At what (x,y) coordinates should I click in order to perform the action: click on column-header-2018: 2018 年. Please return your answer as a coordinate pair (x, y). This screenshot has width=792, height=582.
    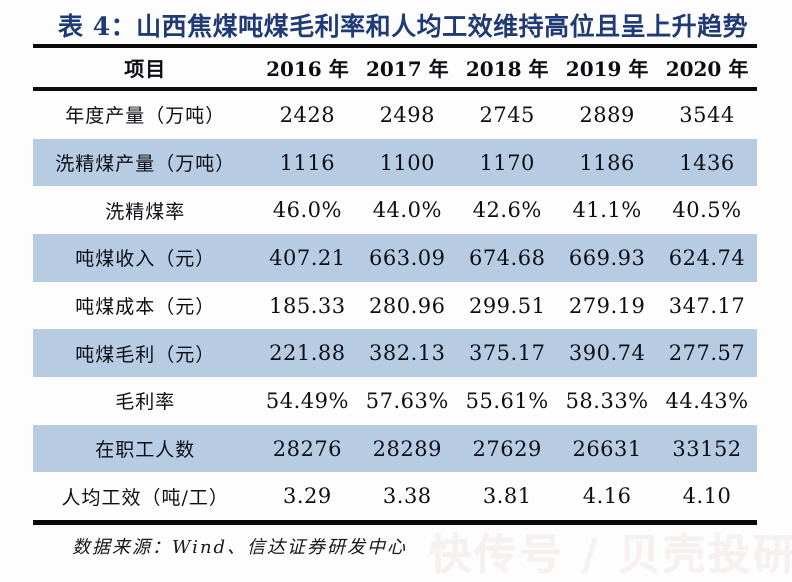
    Looking at the image, I should click on (507, 68).